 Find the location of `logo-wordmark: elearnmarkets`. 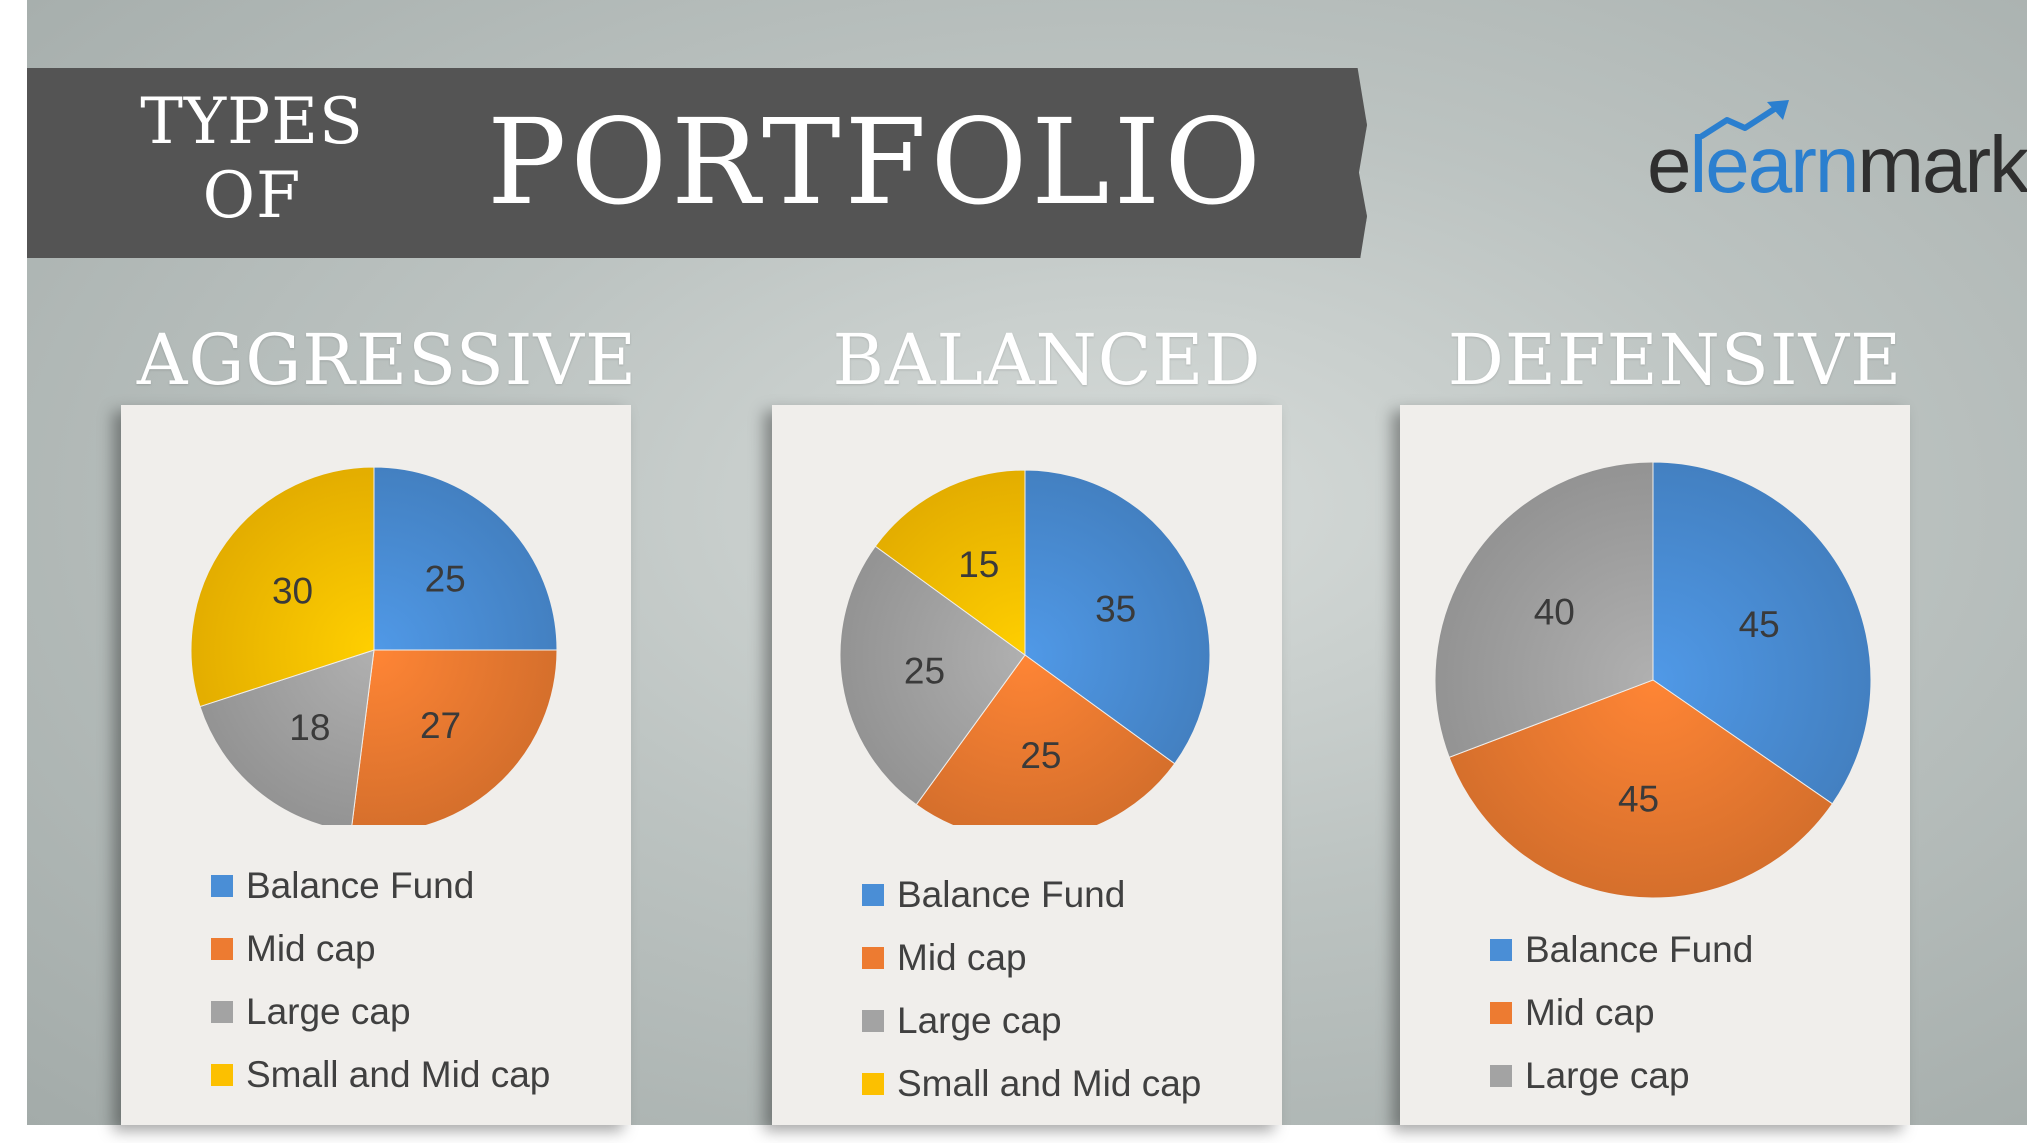

logo-wordmark: elearnmarkets is located at coordinates (1837, 165).